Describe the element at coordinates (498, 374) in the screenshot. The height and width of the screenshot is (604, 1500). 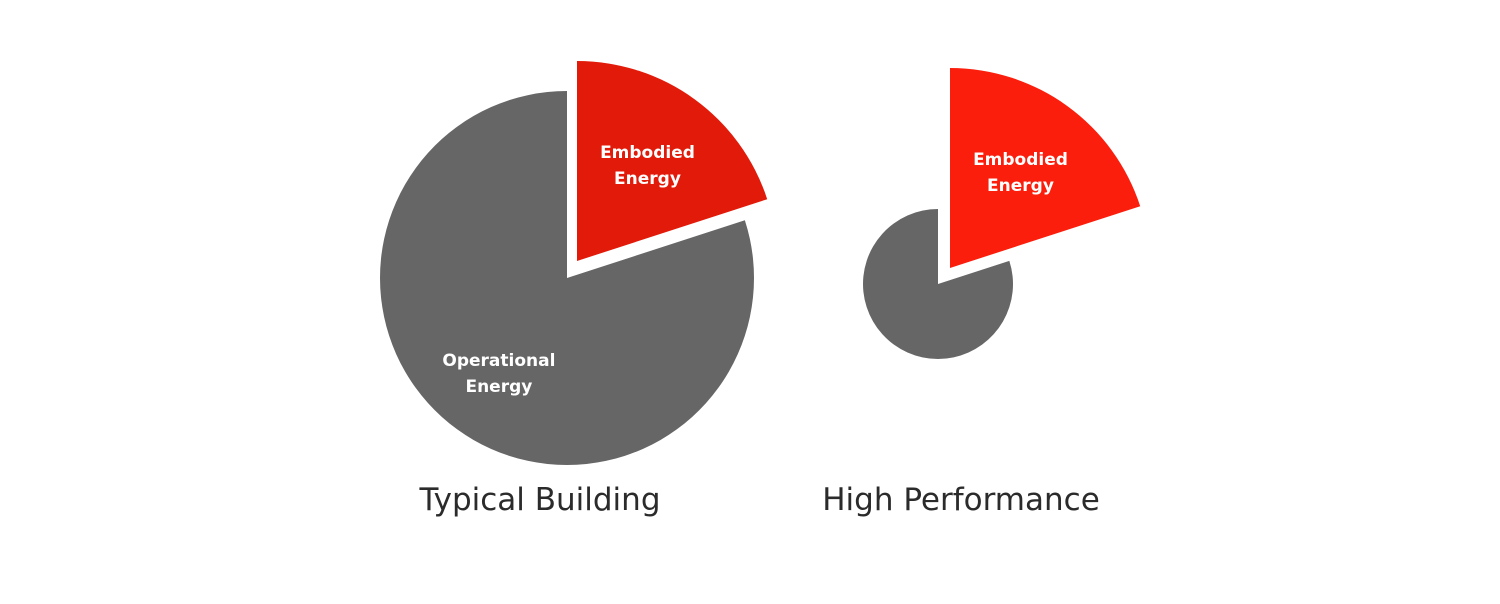
I see `operational-energy-slice-label: Operational Energy` at that location.